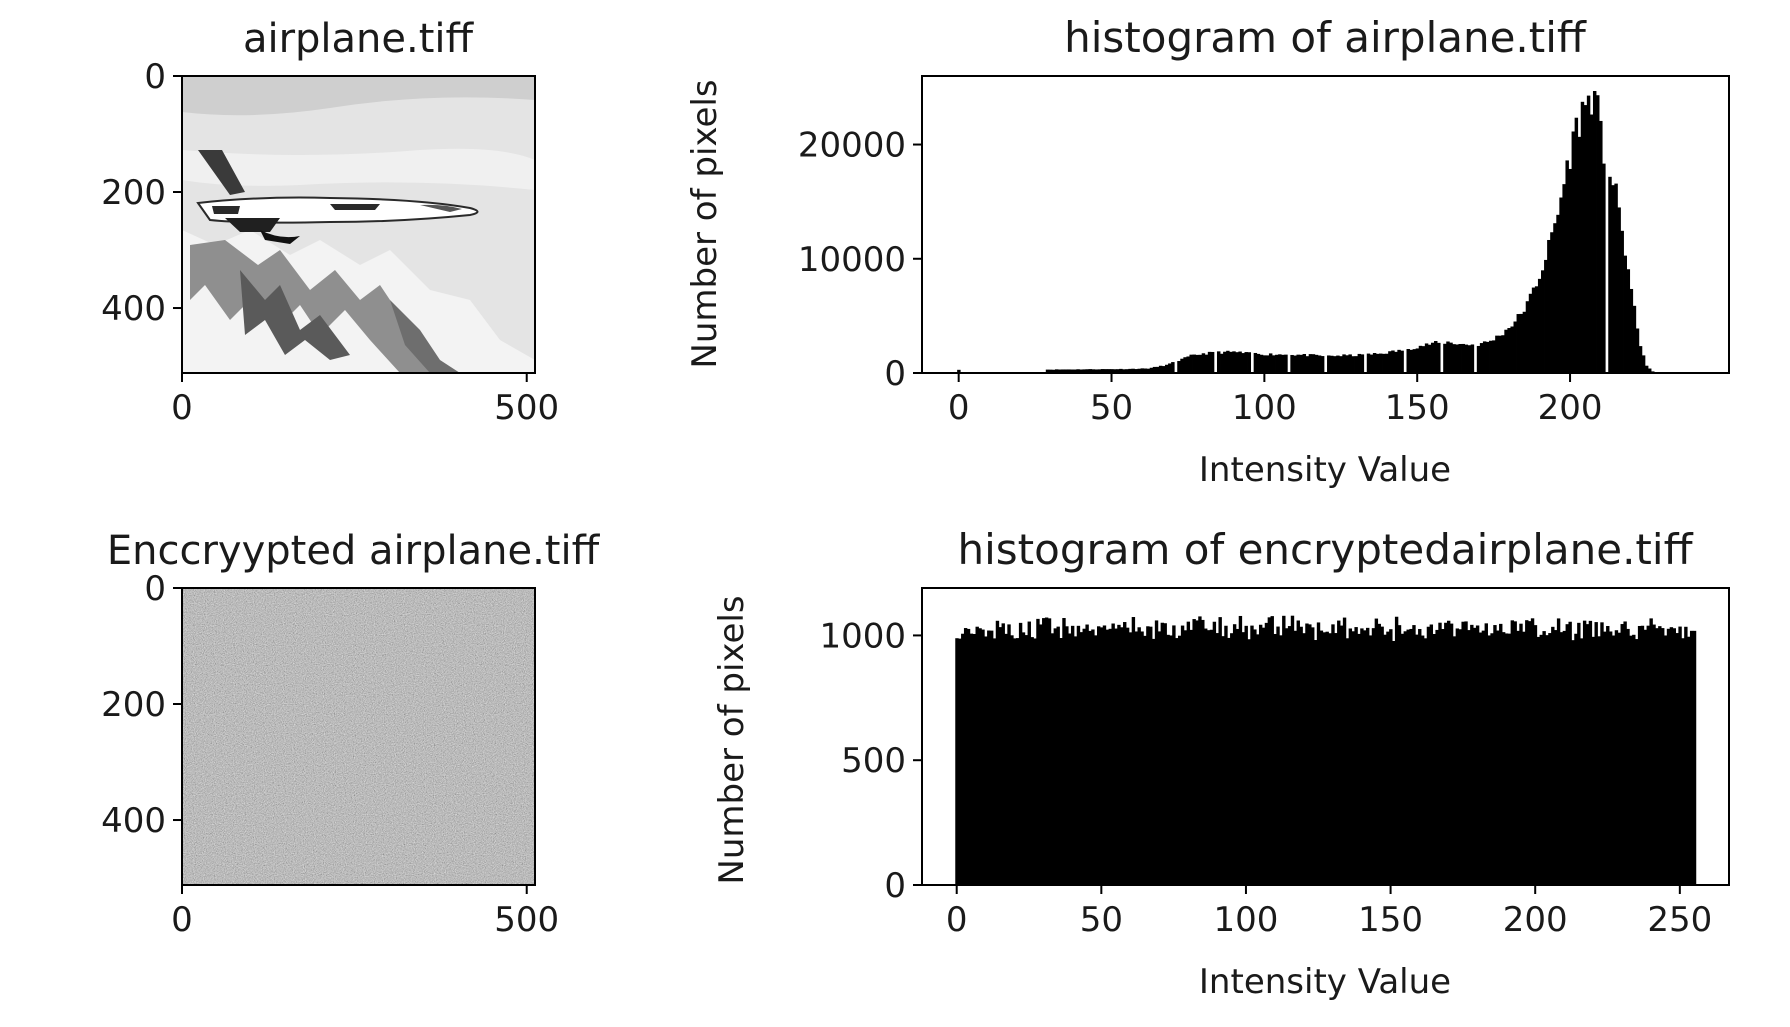 The image size is (1790, 1027). Describe the element at coordinates (895, 886) in the screenshot. I see `y-tick-label: 0` at that location.